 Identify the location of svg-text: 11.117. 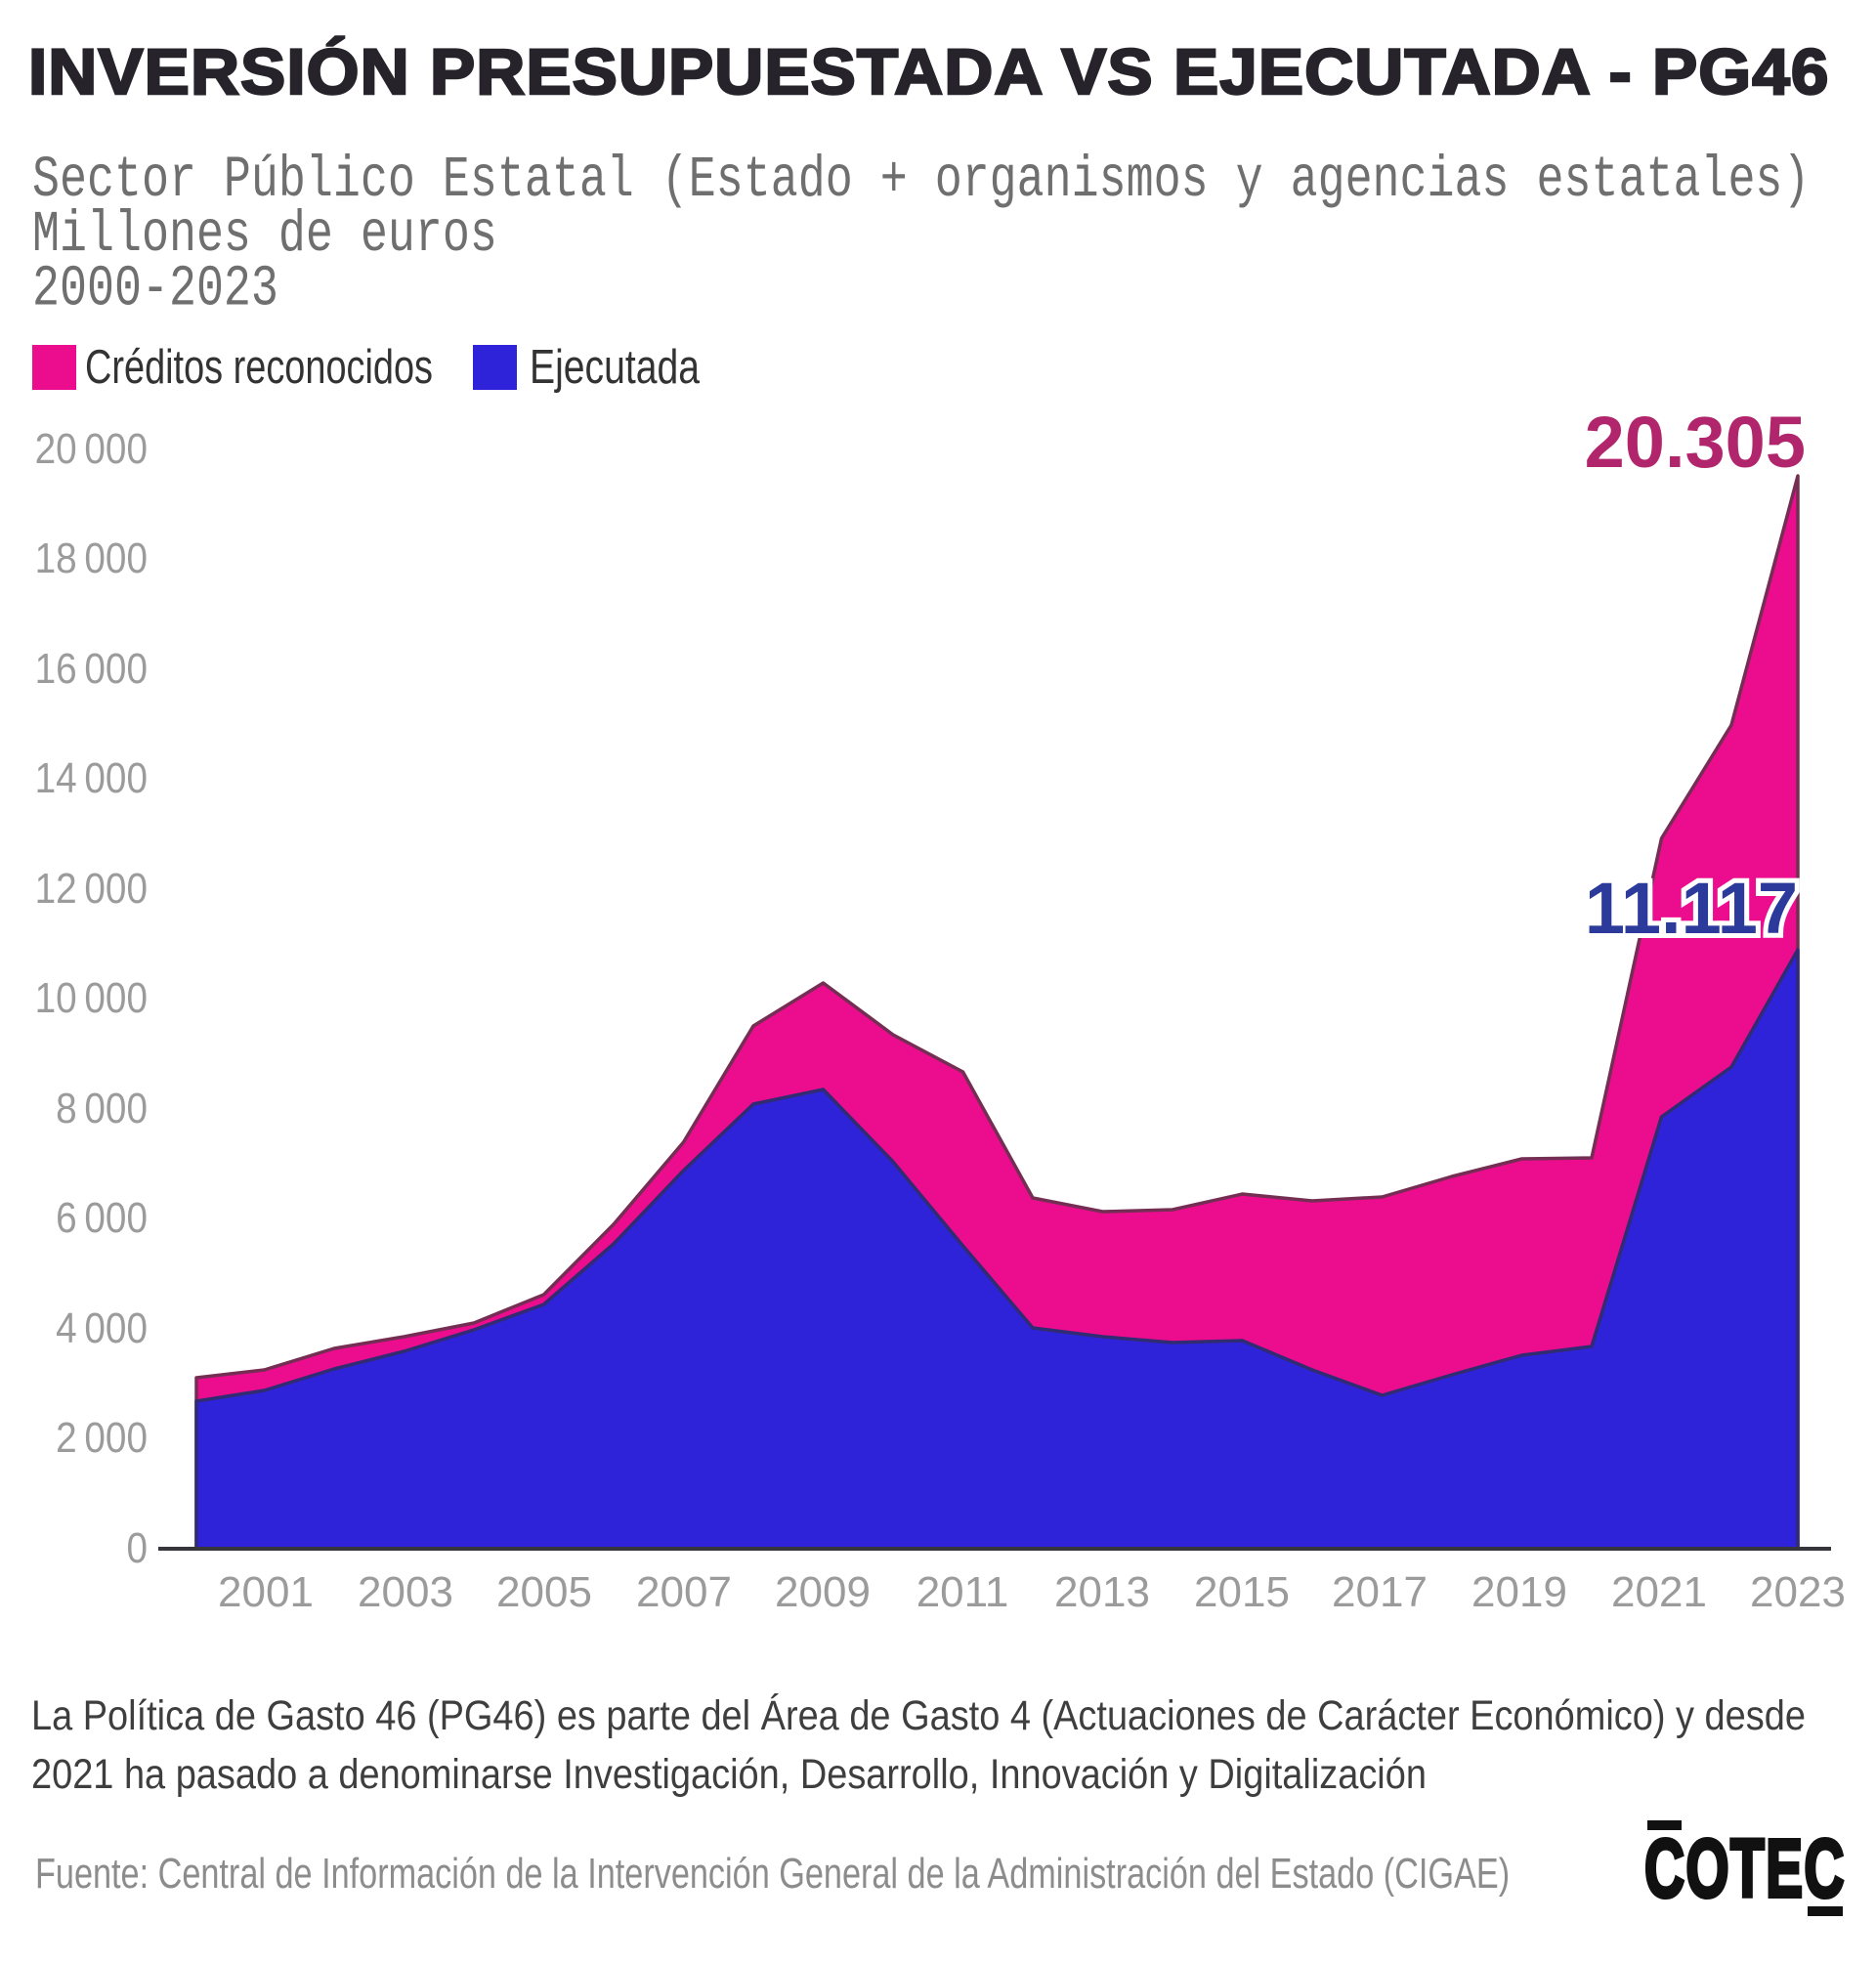
(1691, 908).